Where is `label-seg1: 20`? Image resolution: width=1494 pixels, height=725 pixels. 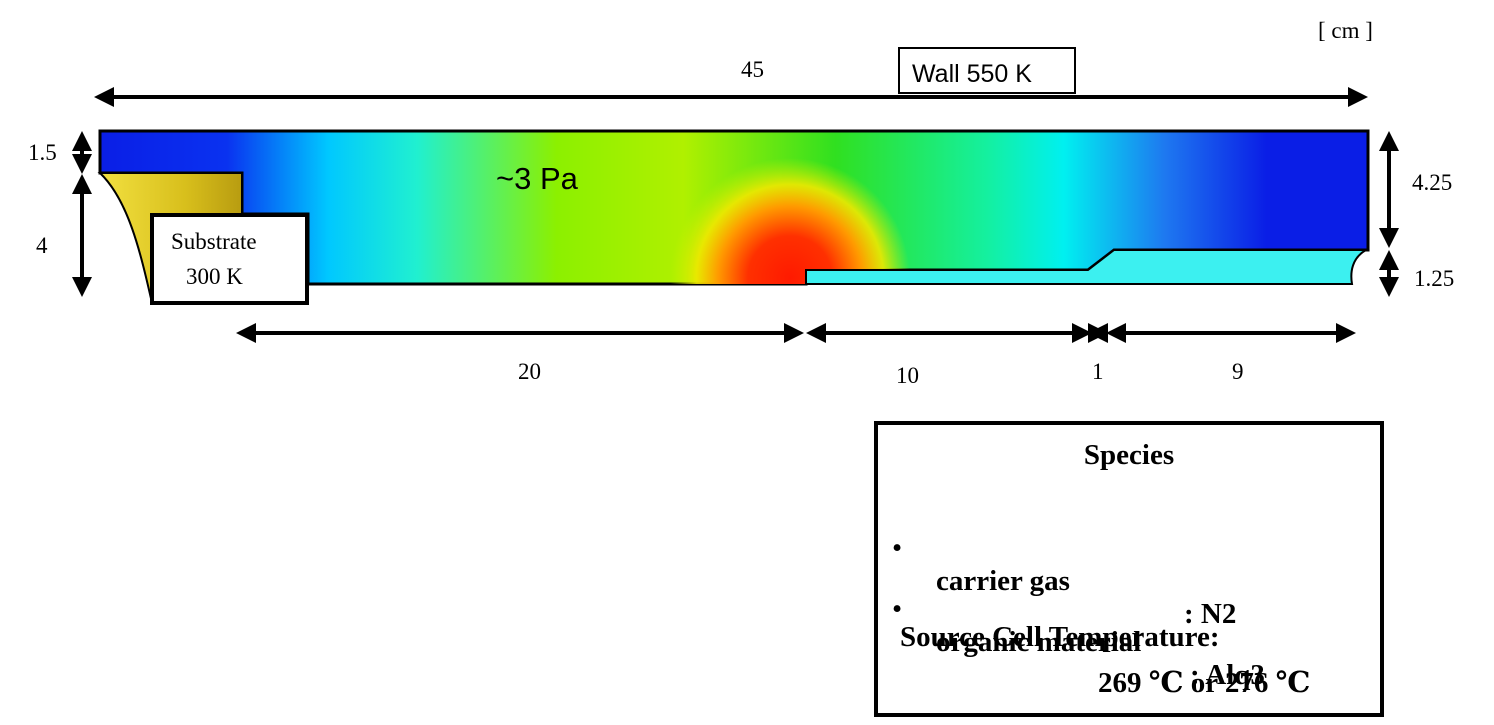 label-seg1: 20 is located at coordinates (529, 371).